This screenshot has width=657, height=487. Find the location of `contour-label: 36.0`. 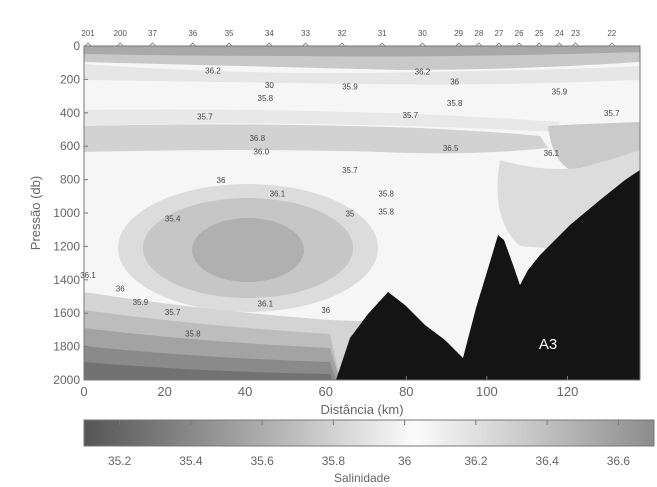

contour-label: 36.0 is located at coordinates (261, 152).